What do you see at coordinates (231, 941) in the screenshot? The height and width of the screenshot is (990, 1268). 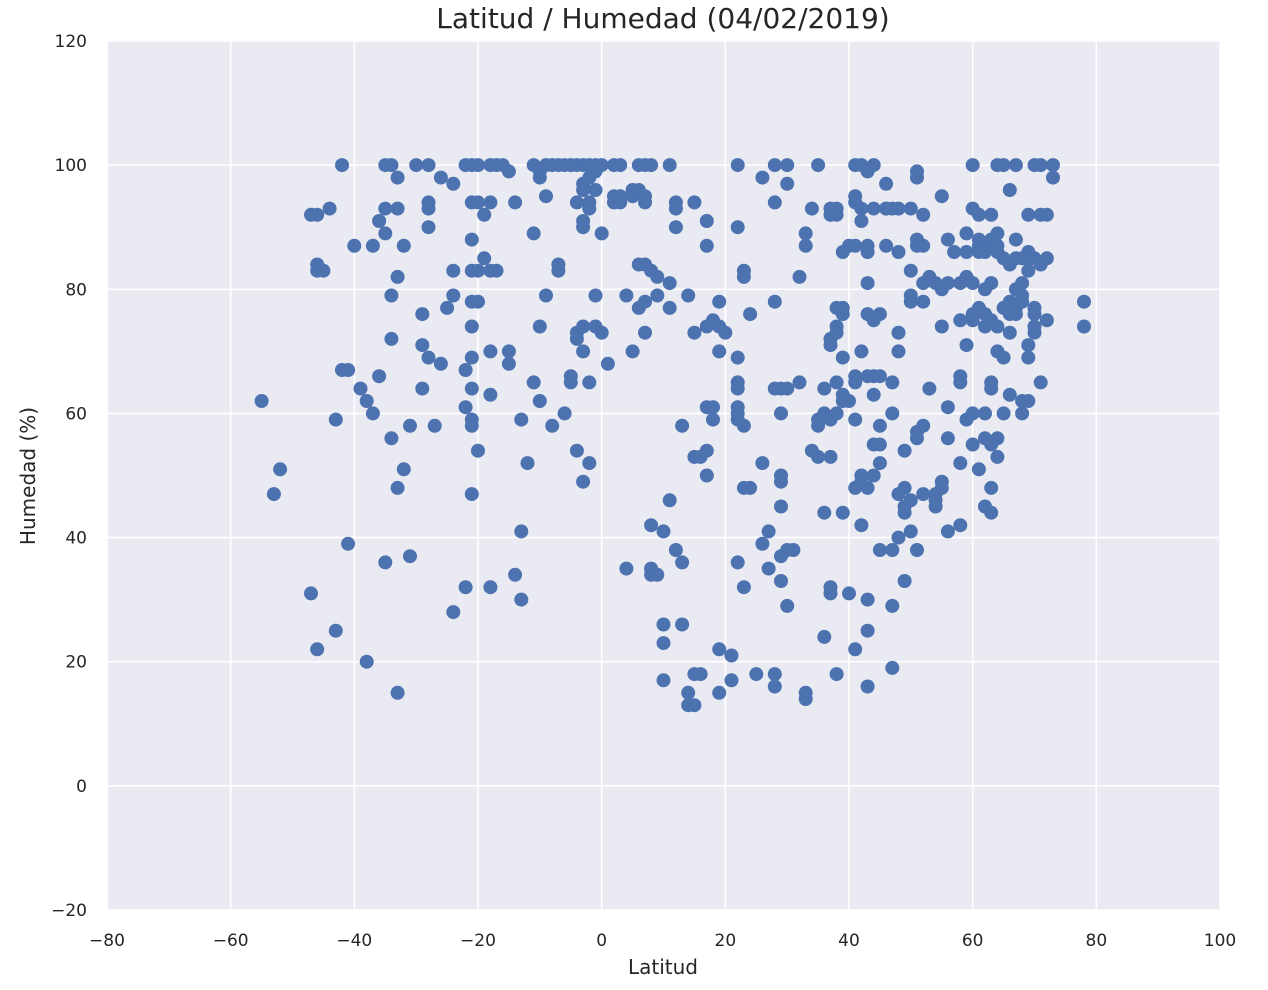 I see `x-tick-label: −60` at bounding box center [231, 941].